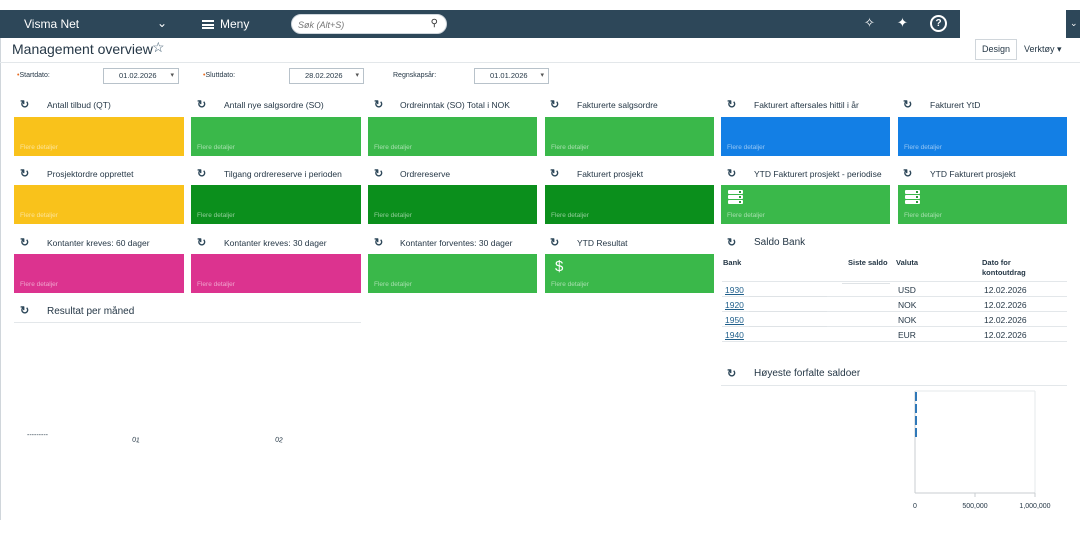 The image size is (1080, 557). I want to click on design-button: Design, so click(996, 49).